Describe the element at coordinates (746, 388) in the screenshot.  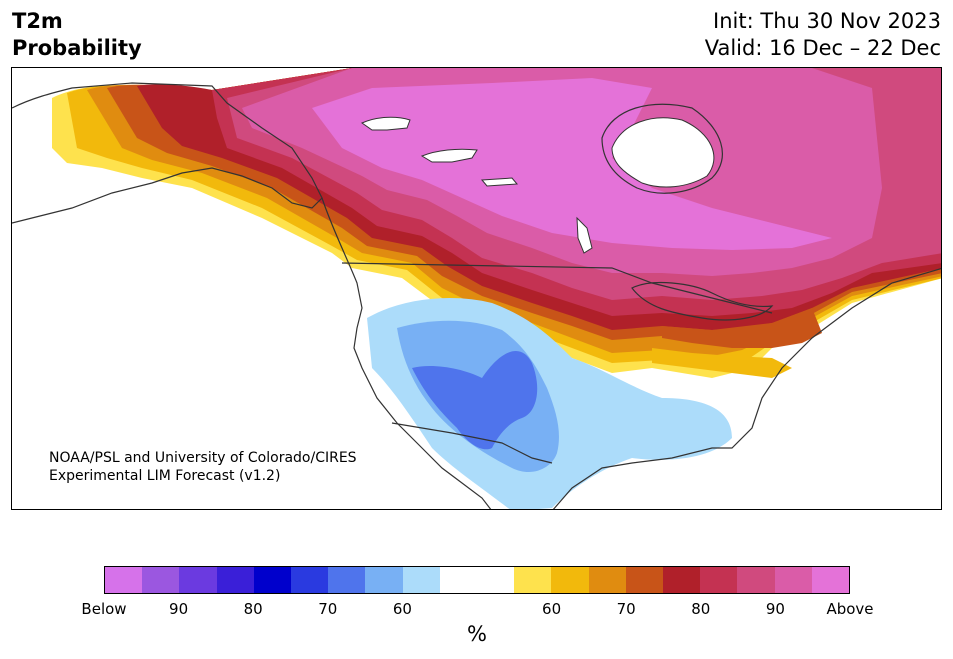
I see `gulf-coast-outline` at that location.